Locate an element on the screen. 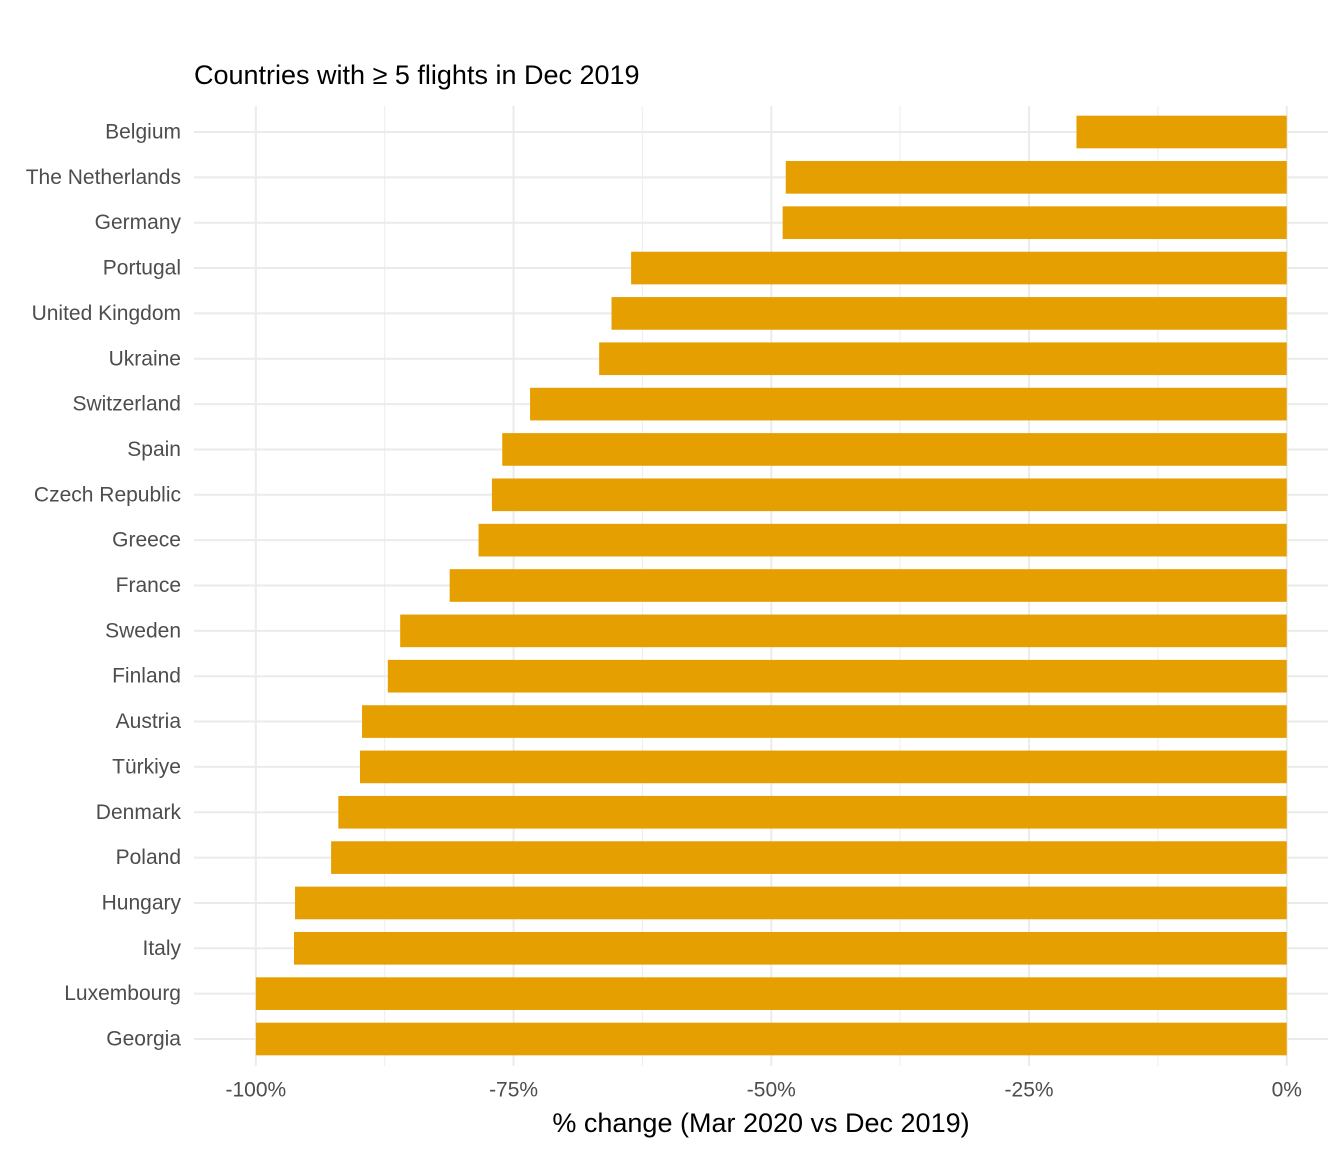 This screenshot has width=1344, height=1152. bar-czech-republic is located at coordinates (889, 495).